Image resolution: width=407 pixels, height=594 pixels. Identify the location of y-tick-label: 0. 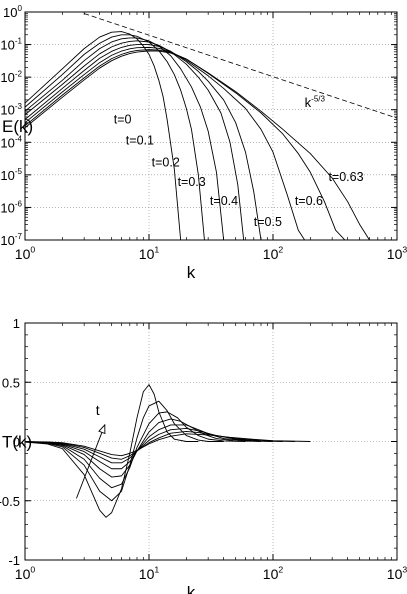
(16, 442).